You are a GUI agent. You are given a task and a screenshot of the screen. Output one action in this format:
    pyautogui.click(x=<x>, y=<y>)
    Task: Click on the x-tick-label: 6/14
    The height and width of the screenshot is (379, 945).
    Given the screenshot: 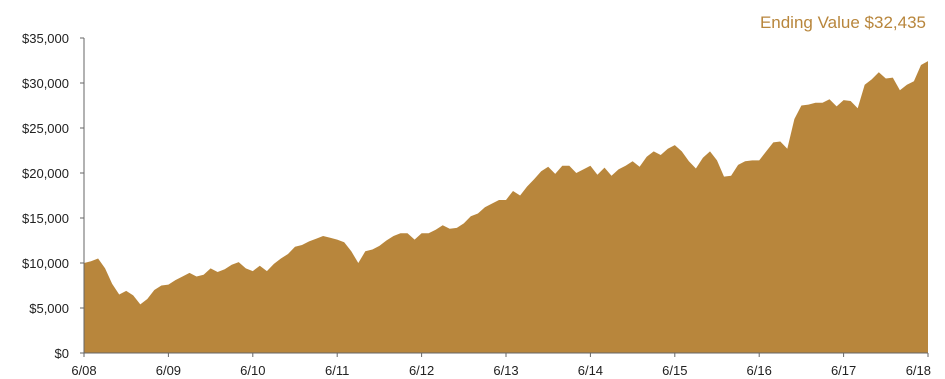 What is the action you would take?
    pyautogui.click(x=590, y=370)
    